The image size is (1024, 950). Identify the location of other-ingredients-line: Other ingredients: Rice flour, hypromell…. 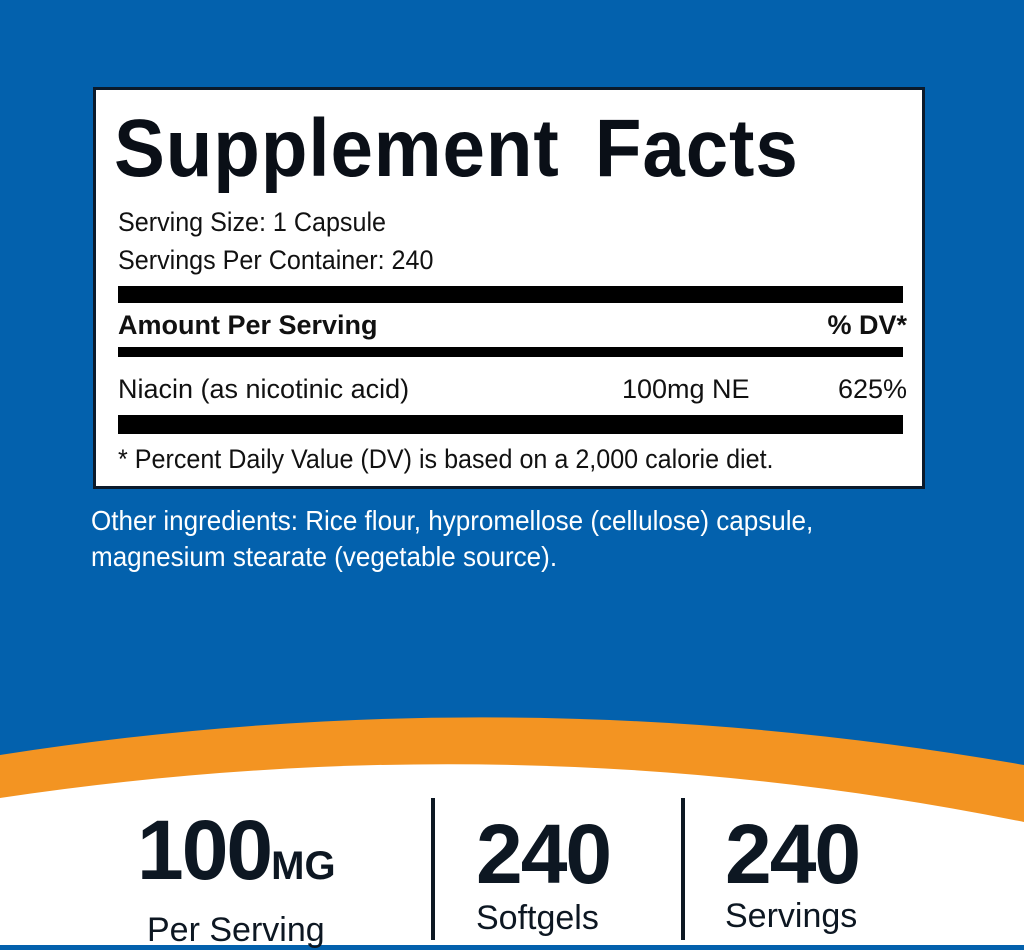
(452, 520).